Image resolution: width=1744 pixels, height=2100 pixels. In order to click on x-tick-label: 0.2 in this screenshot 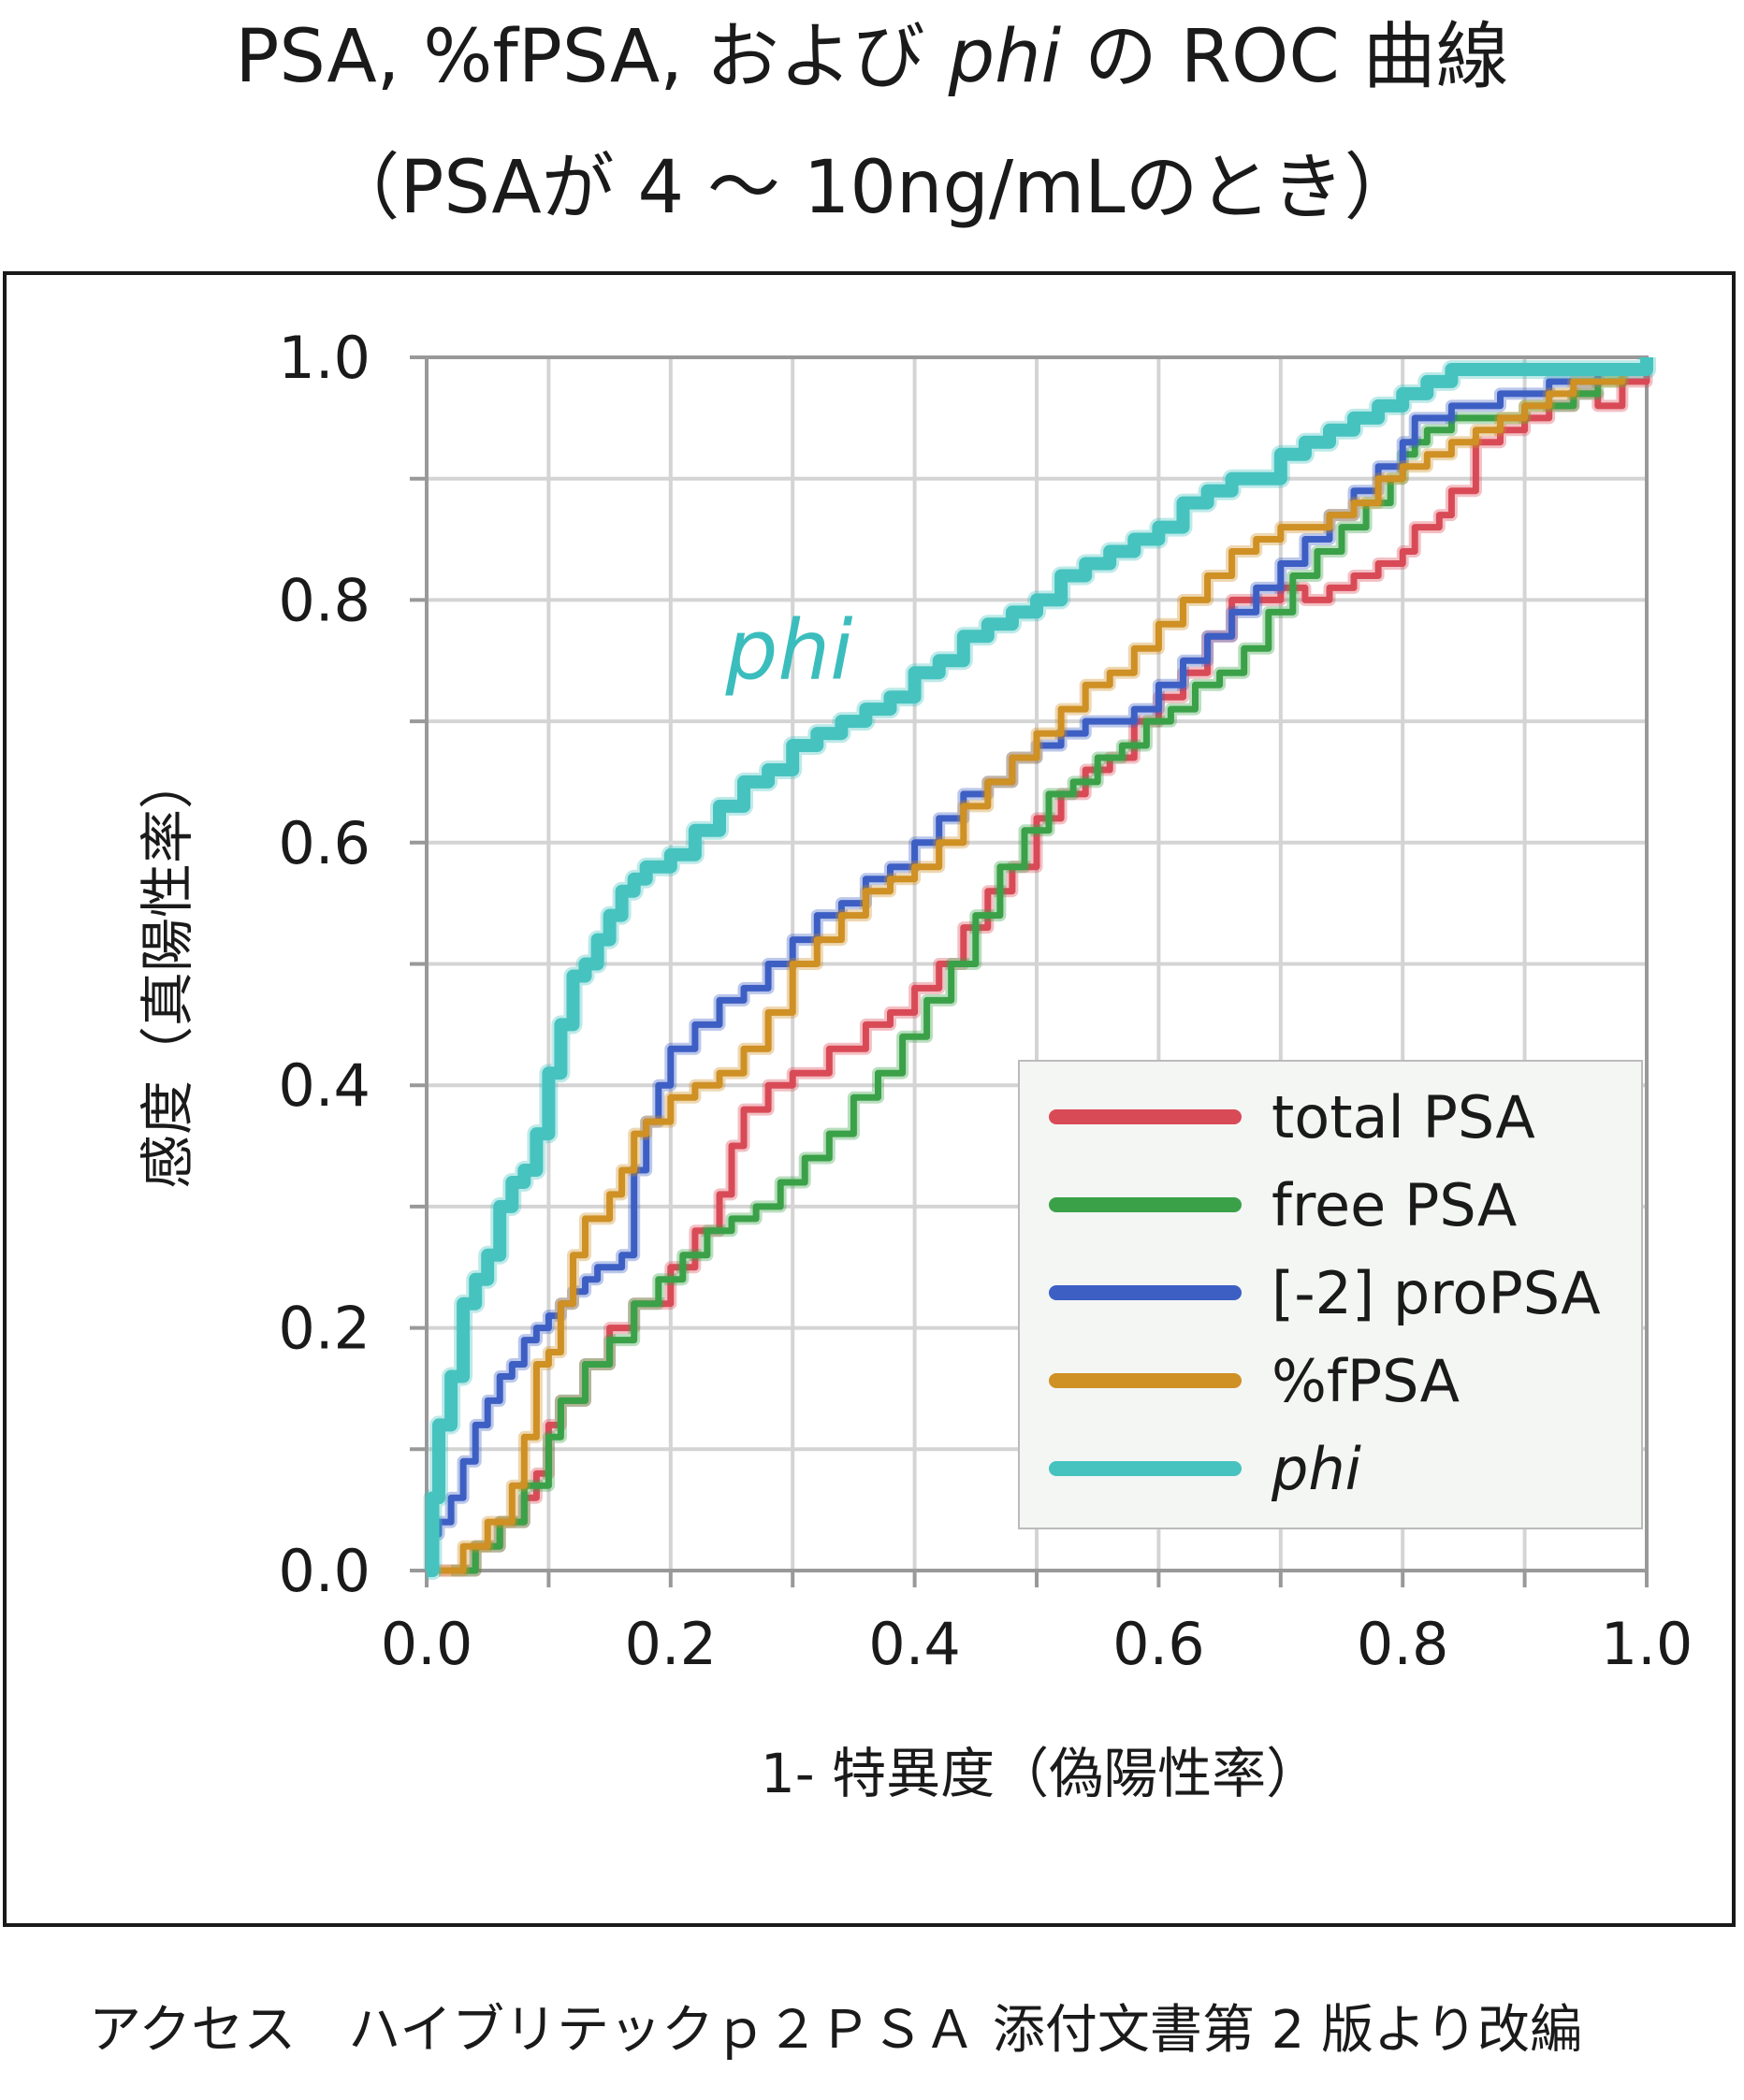, I will do `click(670, 1644)`.